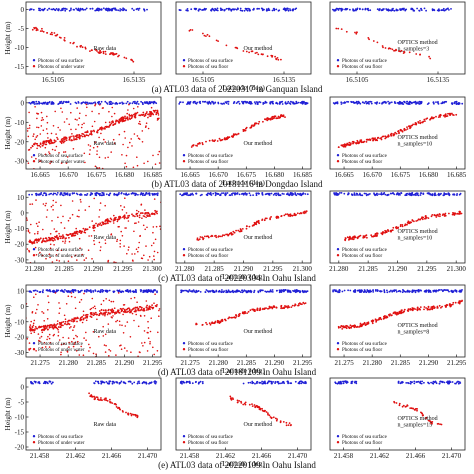 Image resolution: width=474 pixels, height=474 pixels. I want to click on legend-title: n_samples=10, so click(415, 145).